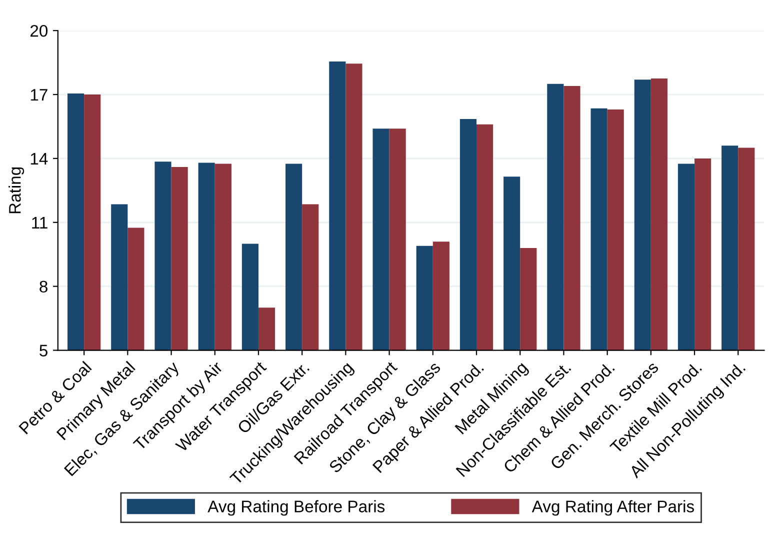 Image resolution: width=772 pixels, height=556 pixels. What do you see at coordinates (613, 508) in the screenshot?
I see `legend-label: Avg Rating After Paris` at bounding box center [613, 508].